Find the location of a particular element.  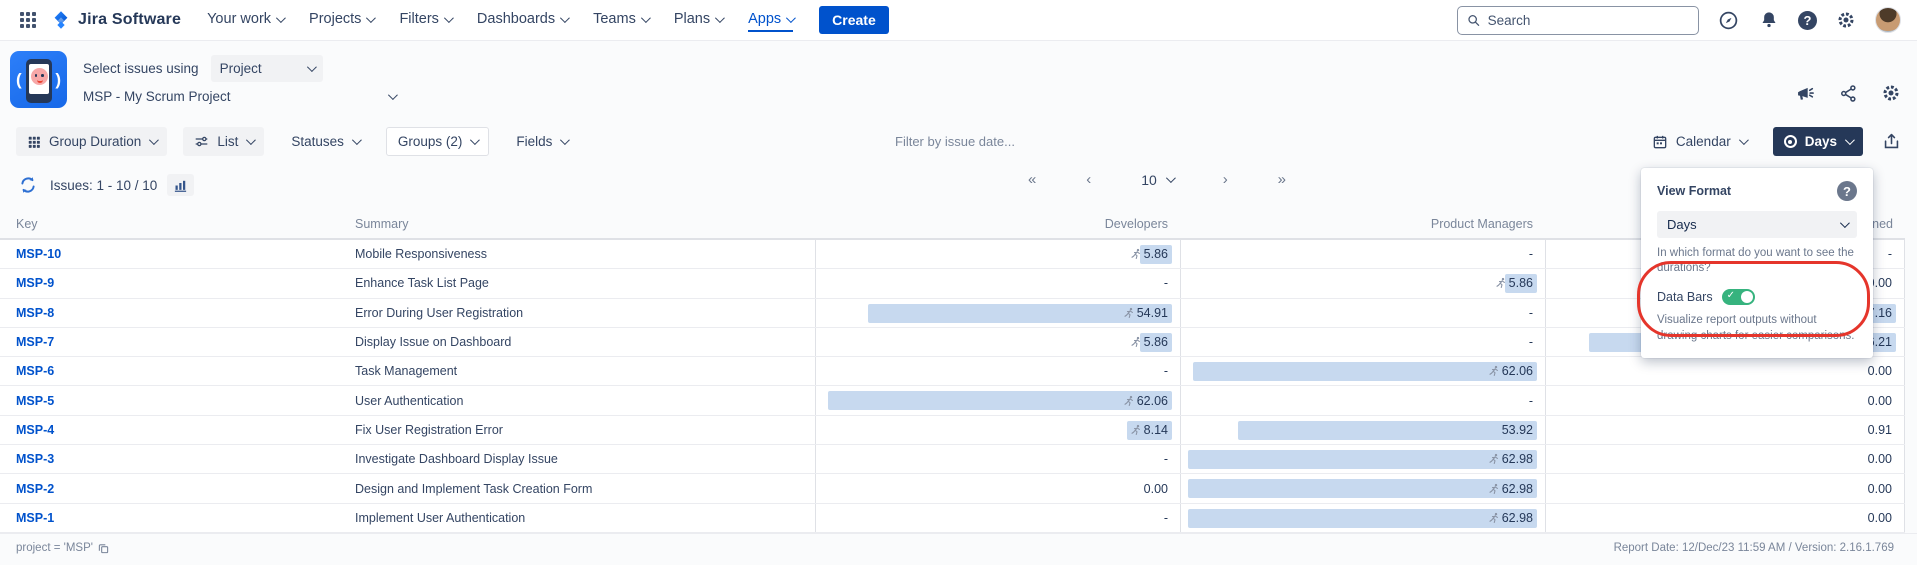

select-issues-dropdown: Project is located at coordinates (266, 68).